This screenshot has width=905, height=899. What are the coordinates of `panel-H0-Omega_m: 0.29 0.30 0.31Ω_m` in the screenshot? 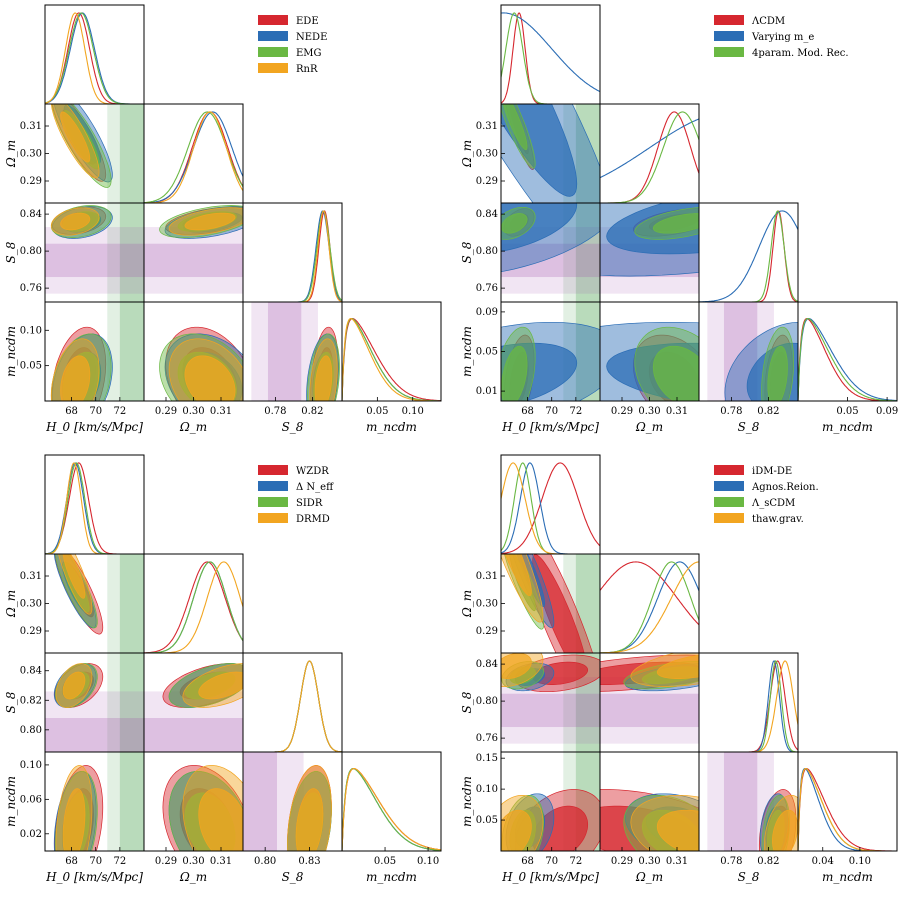 It's located at (530, 153).